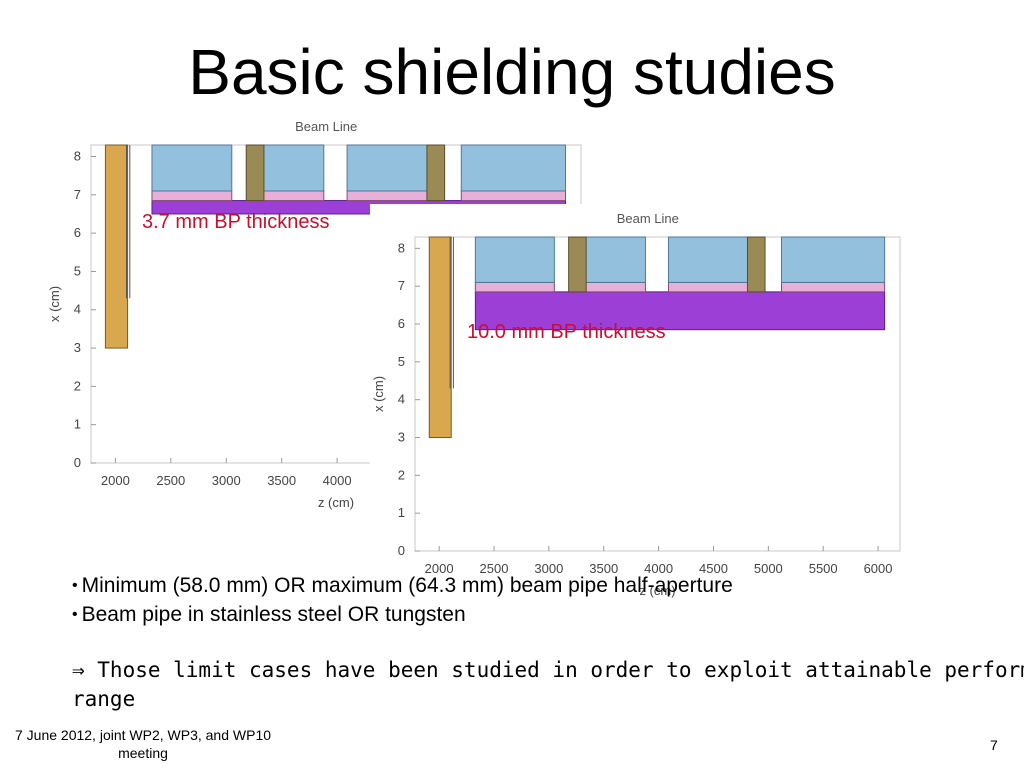  I want to click on beam-pipe, so click(680, 311).